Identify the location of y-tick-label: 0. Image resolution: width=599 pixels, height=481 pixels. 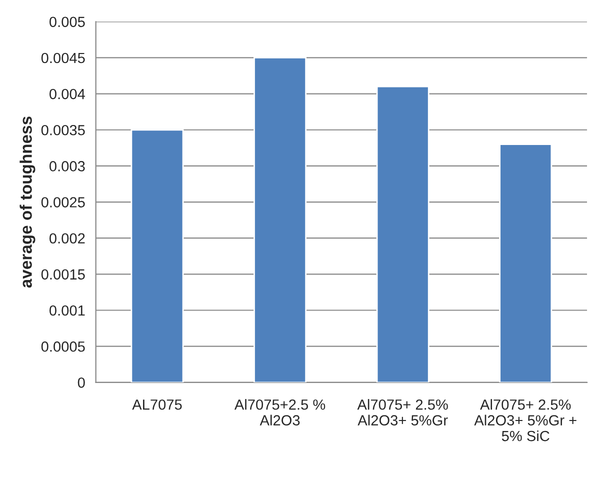
(81, 382).